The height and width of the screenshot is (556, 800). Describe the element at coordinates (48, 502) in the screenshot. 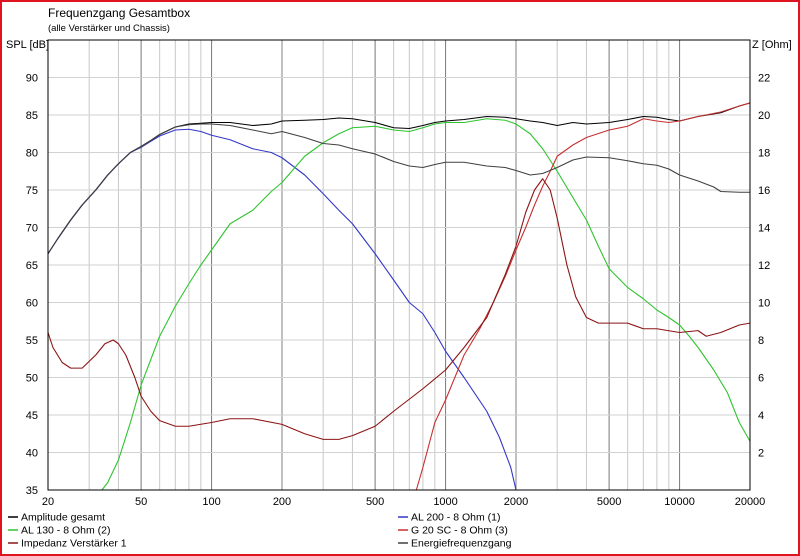

I see `x-tick-label: 20` at that location.